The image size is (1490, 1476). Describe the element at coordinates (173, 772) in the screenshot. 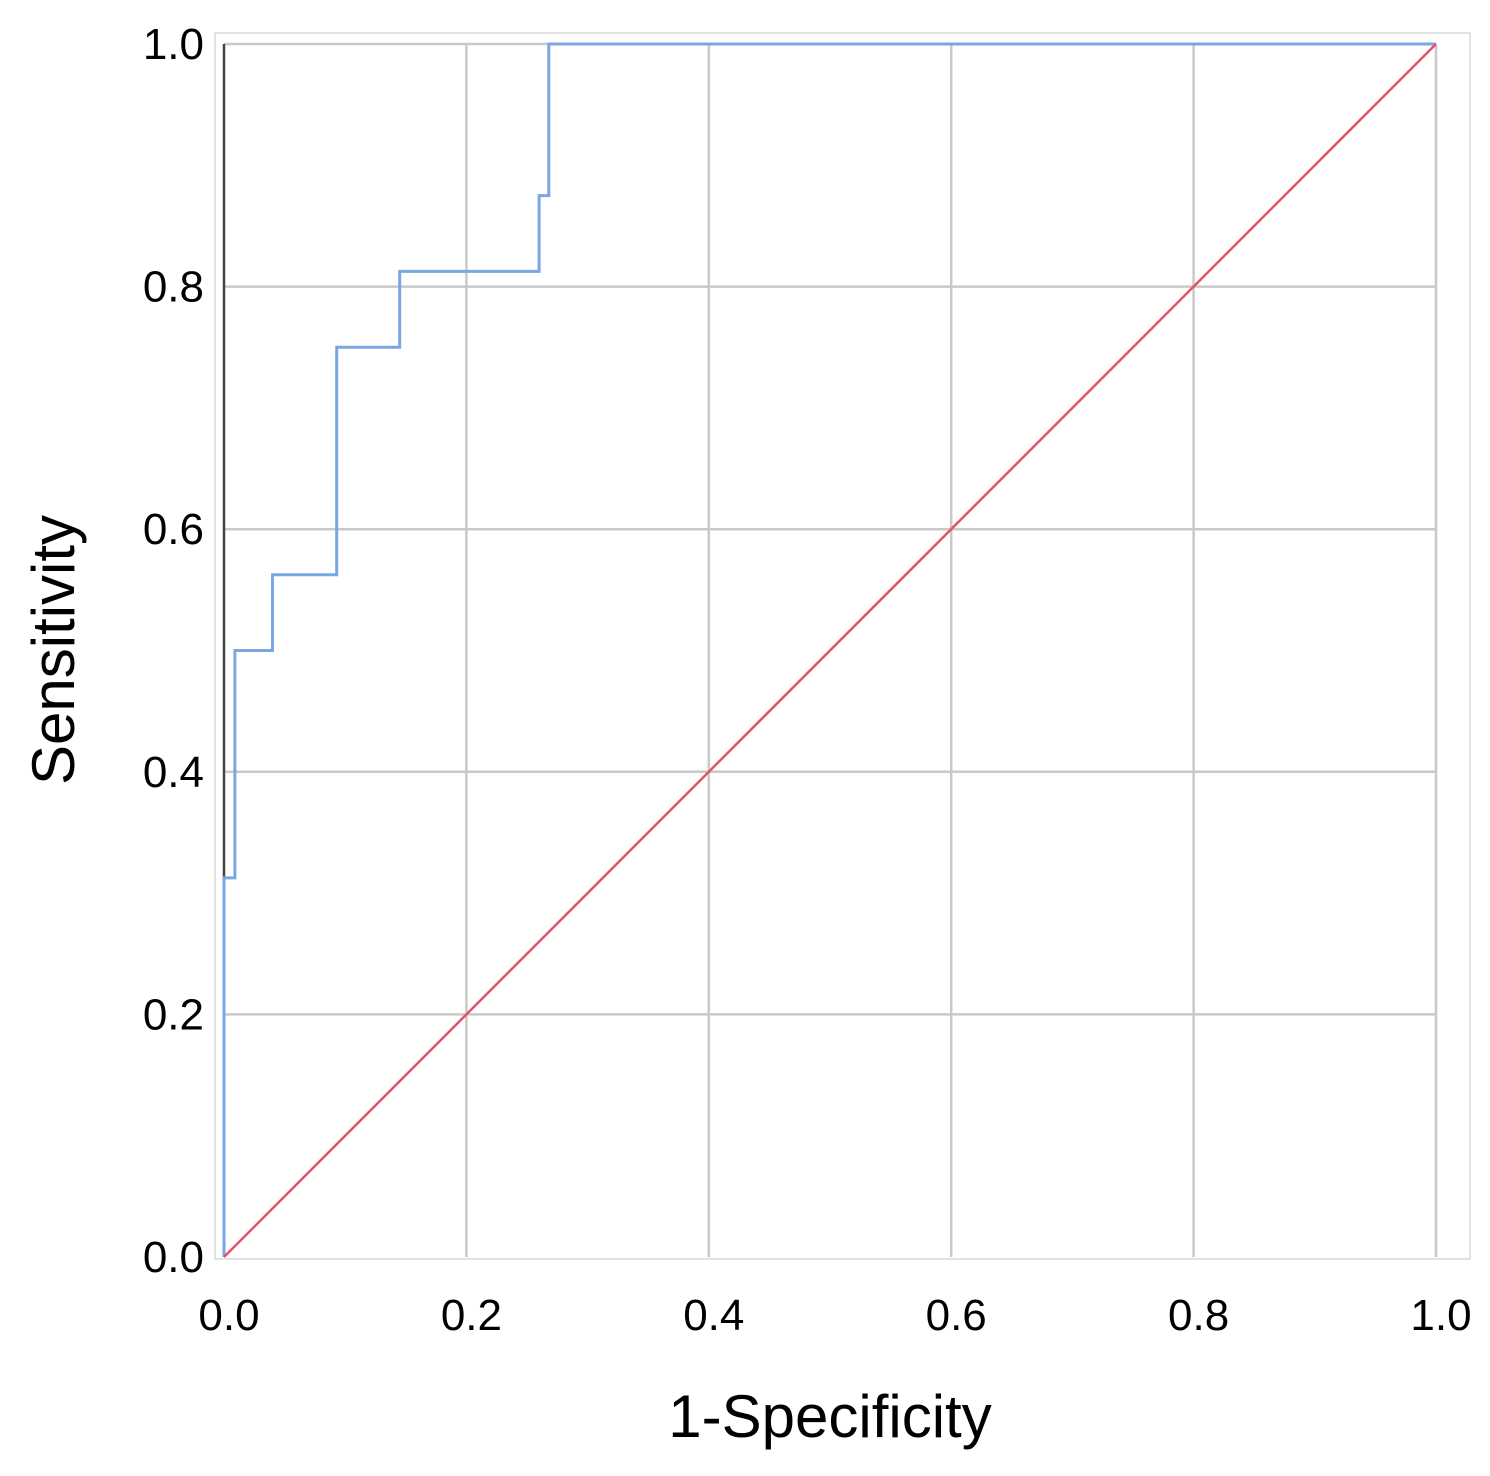

I see `y-tick-label: 0.4` at that location.